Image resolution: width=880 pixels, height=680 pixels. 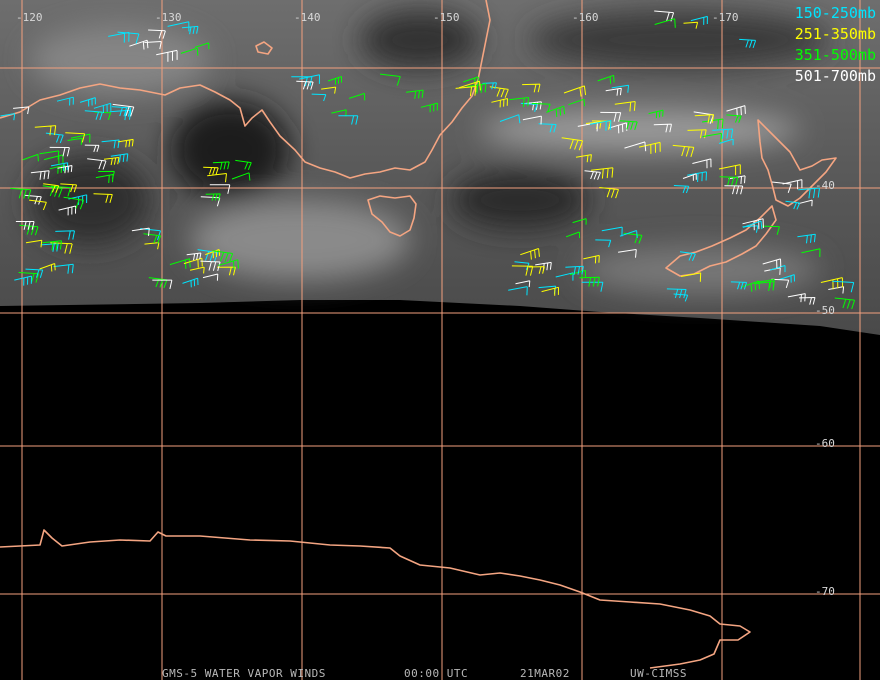 I want to click on longitude-label: -160, so click(x=585, y=17).